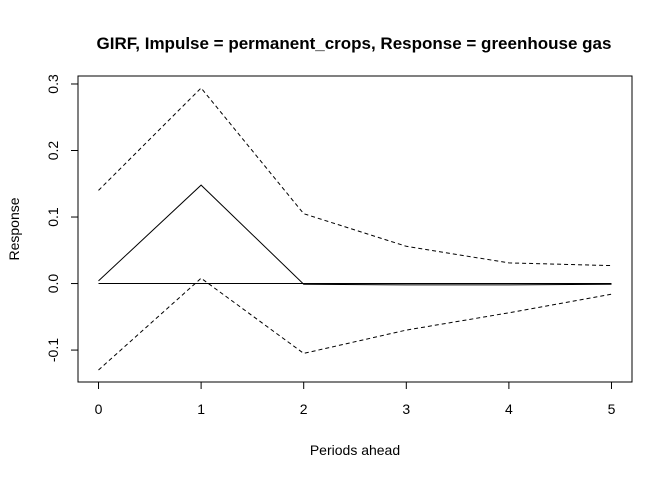  What do you see at coordinates (355, 399) in the screenshot?
I see `x-axis: 0 1 2 3 4 5` at bounding box center [355, 399].